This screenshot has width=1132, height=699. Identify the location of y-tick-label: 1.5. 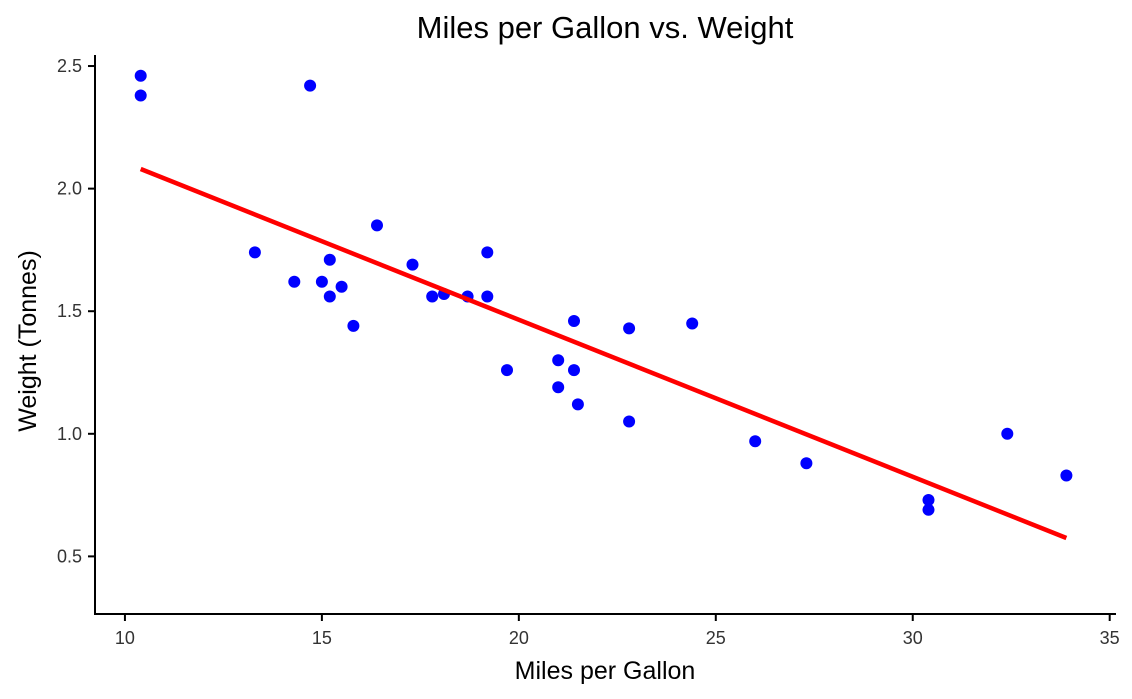
(69, 311).